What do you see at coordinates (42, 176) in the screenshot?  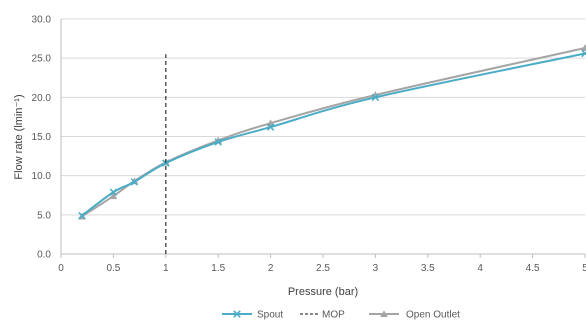 I see `y-tick-label: 10.0` at bounding box center [42, 176].